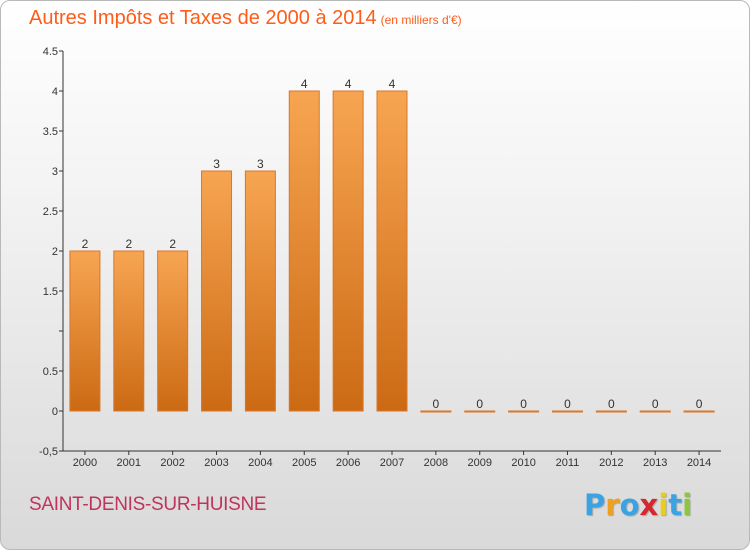 This screenshot has height=550, width=750. I want to click on y-tick-label: 3, so click(55, 172).